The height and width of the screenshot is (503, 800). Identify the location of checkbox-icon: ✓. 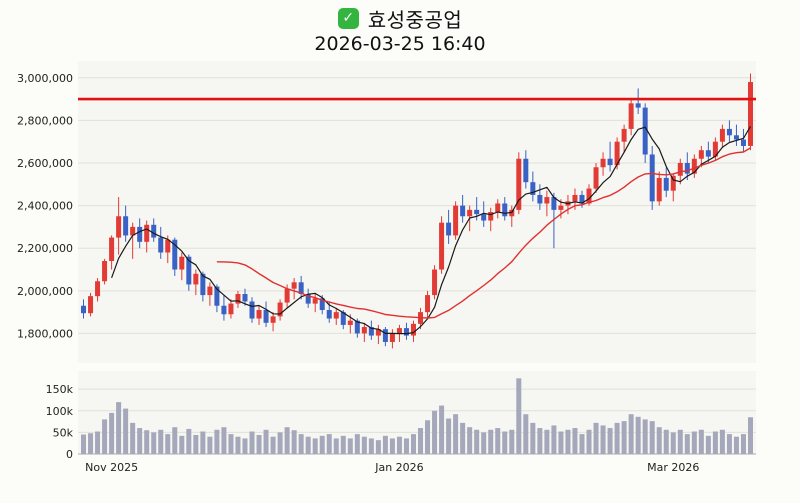
(348, 18).